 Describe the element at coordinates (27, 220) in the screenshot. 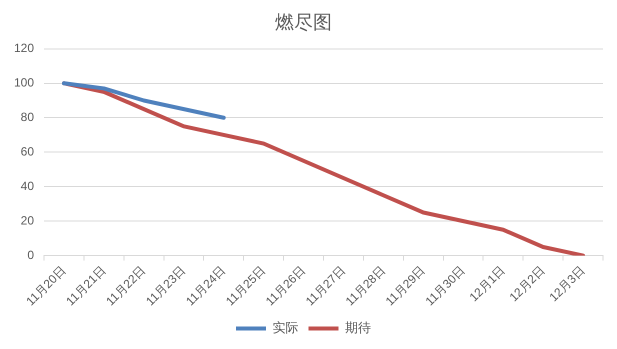

I see `y-tick-label: 20` at that location.